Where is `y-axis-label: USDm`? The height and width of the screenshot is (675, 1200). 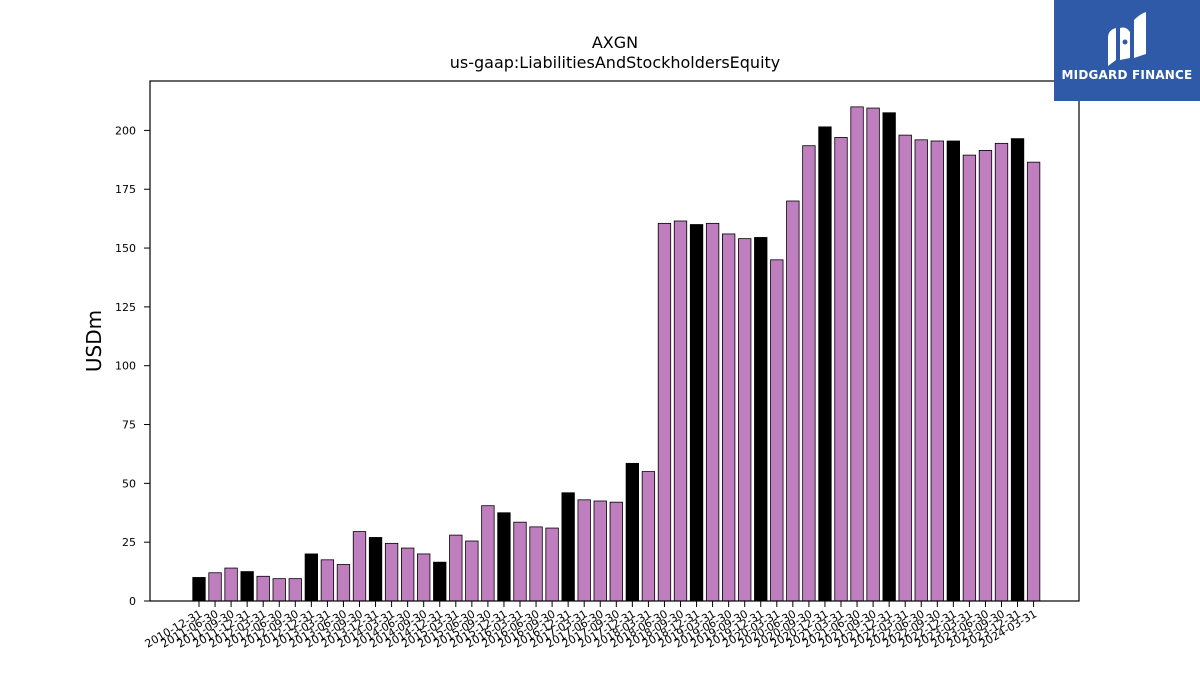 y-axis-label: USDm is located at coordinates (94, 341).